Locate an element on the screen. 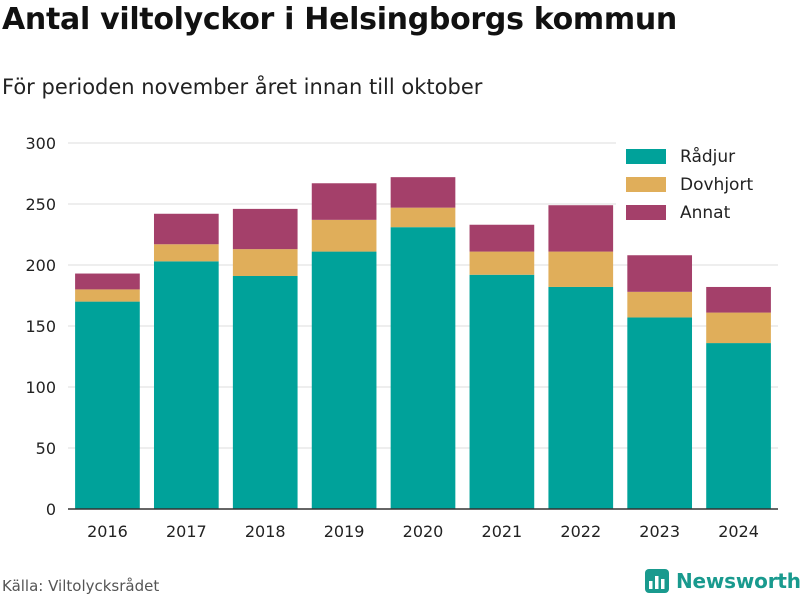 The image size is (800, 600). x-tick-label: 2019 is located at coordinates (344, 531).